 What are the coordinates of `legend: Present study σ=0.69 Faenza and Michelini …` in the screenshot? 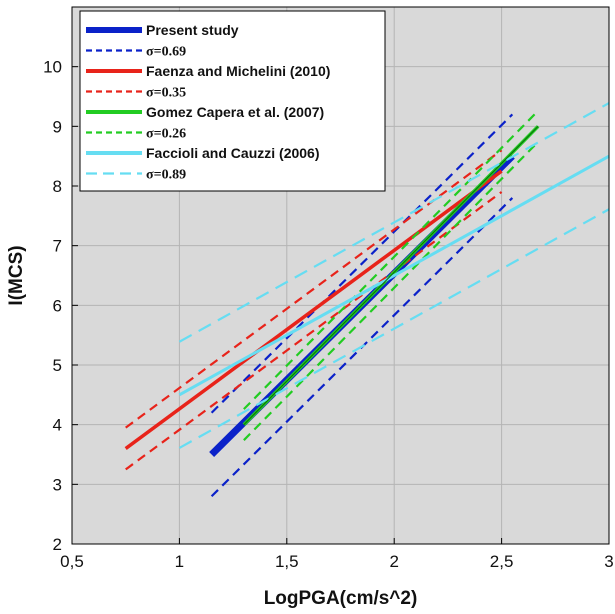 It's located at (232, 101).